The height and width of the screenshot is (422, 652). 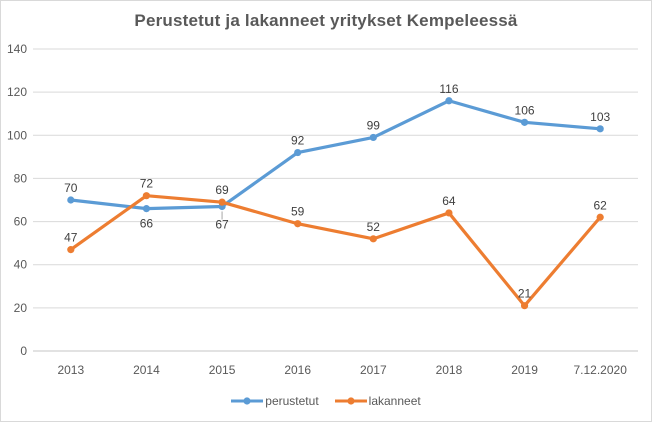 I want to click on x-tick-label: 2017, so click(x=373, y=370).